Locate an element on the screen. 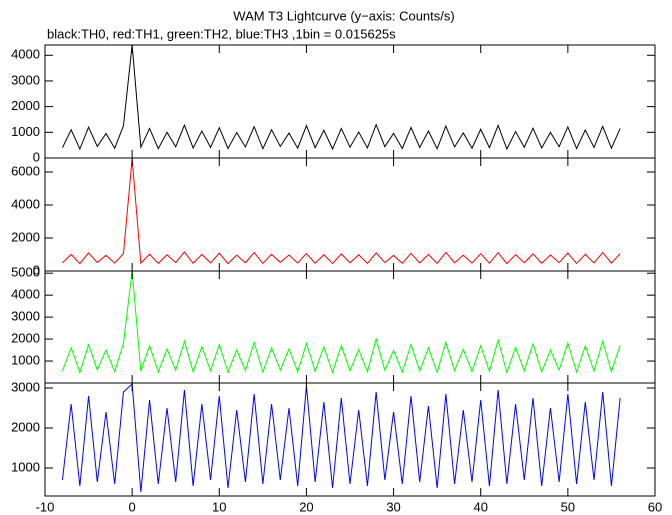 The width and height of the screenshot is (672, 515). x-tick-label: -10 is located at coordinates (45, 506).